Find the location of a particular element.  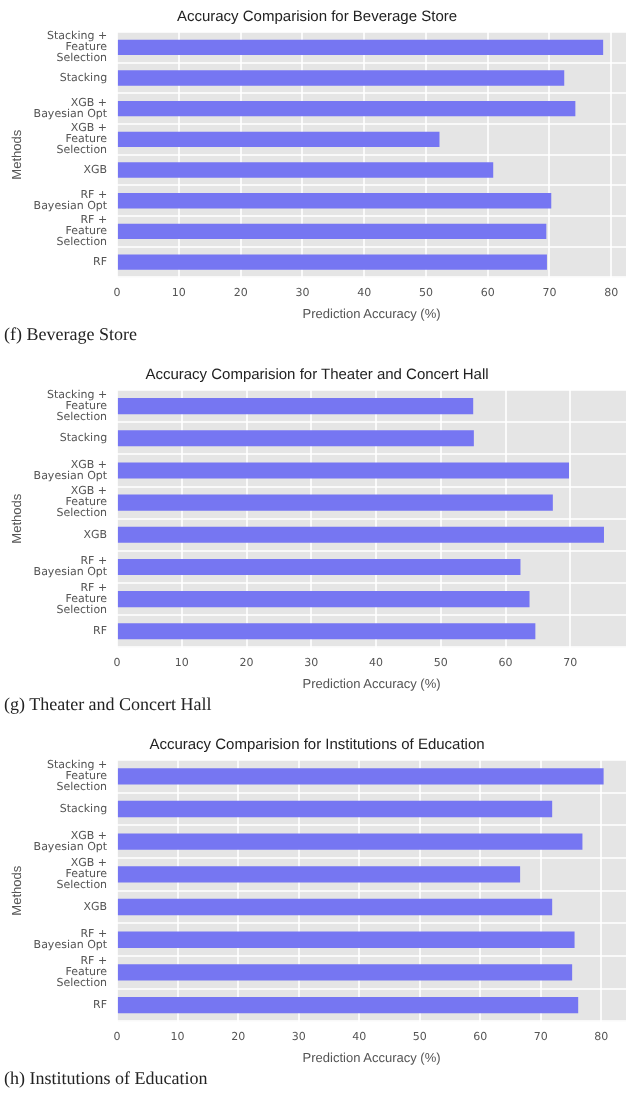

text: (h) Institutions of Education is located at coordinates (107, 1079).